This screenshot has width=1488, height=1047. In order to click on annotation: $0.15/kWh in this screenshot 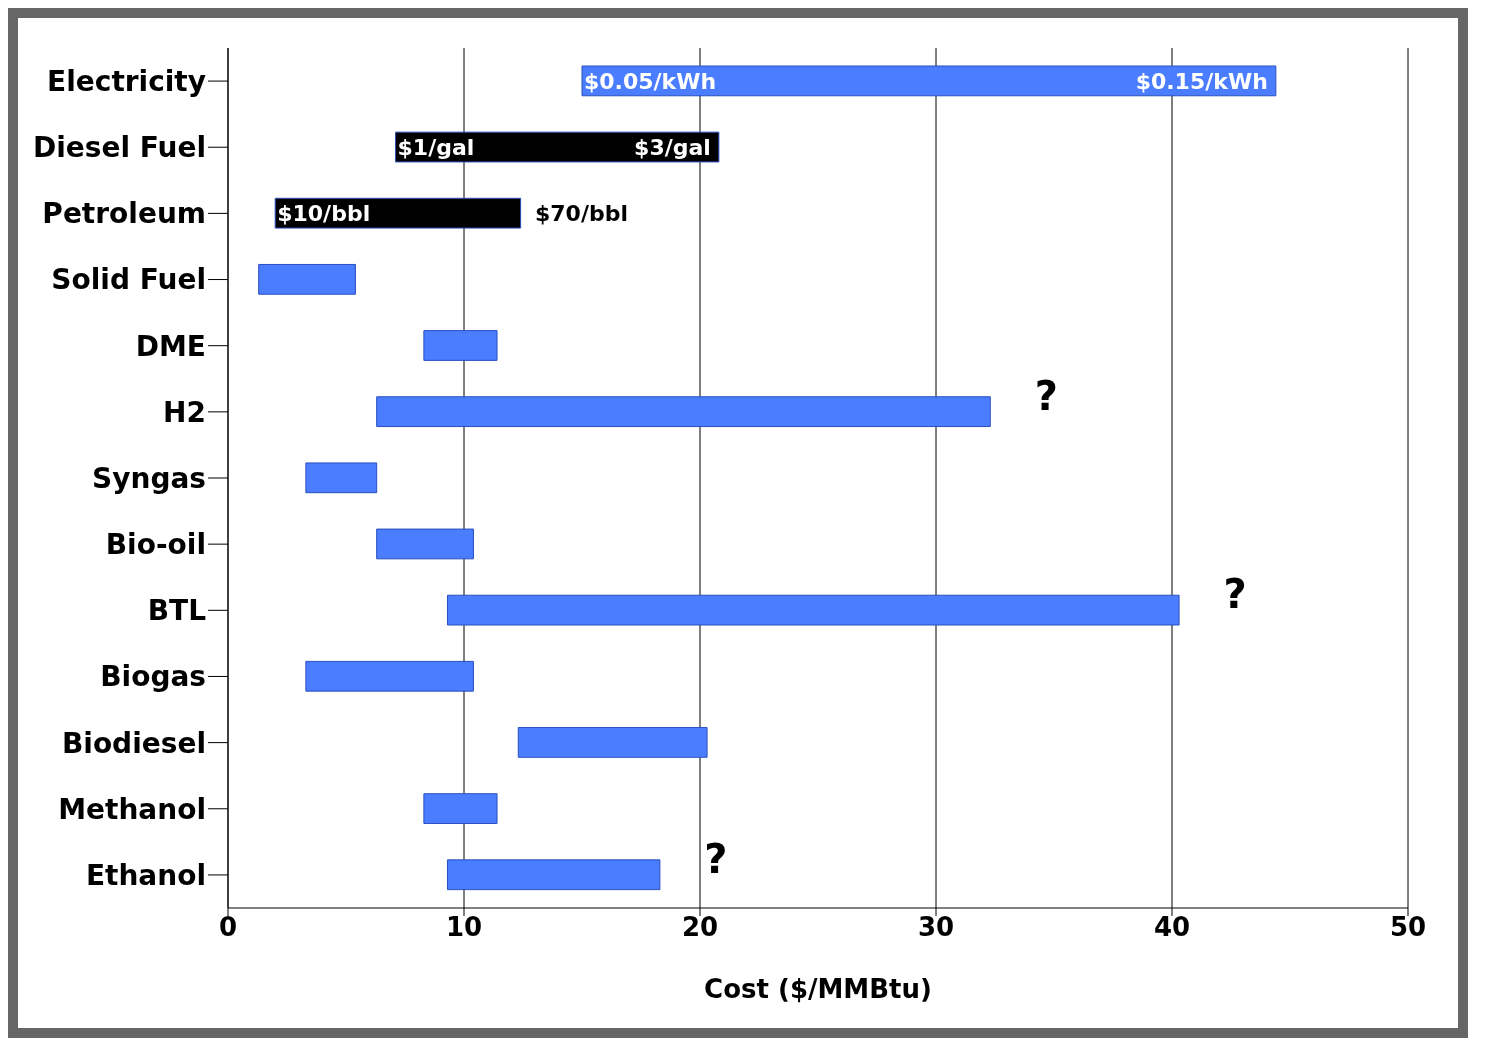, I will do `click(1201, 82)`.